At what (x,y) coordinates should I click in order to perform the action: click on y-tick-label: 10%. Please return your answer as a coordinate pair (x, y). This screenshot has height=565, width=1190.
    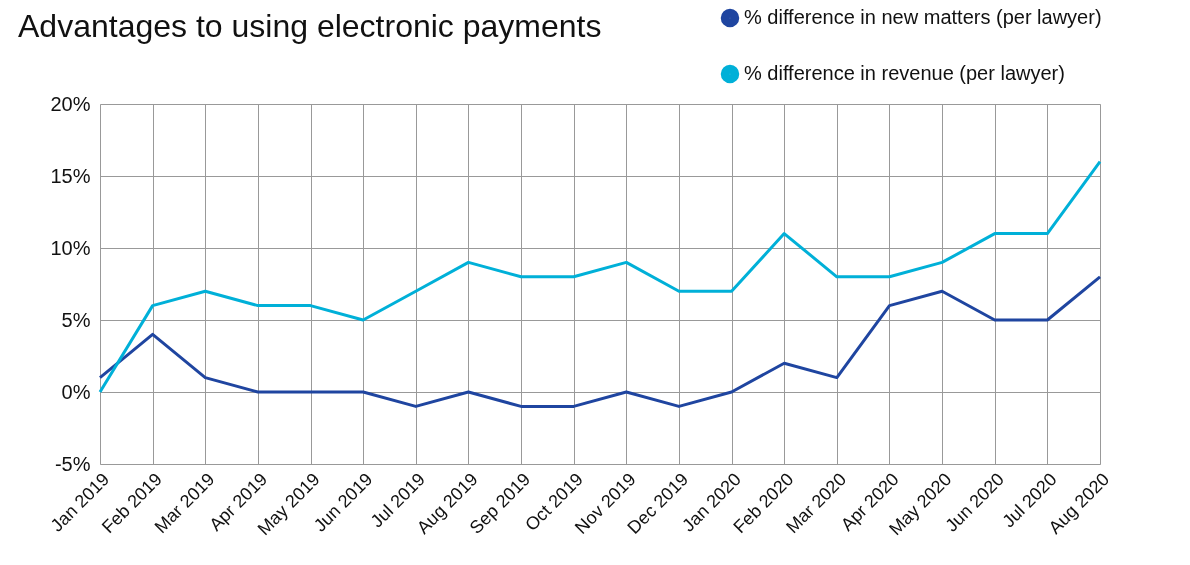
    Looking at the image, I should click on (70, 247).